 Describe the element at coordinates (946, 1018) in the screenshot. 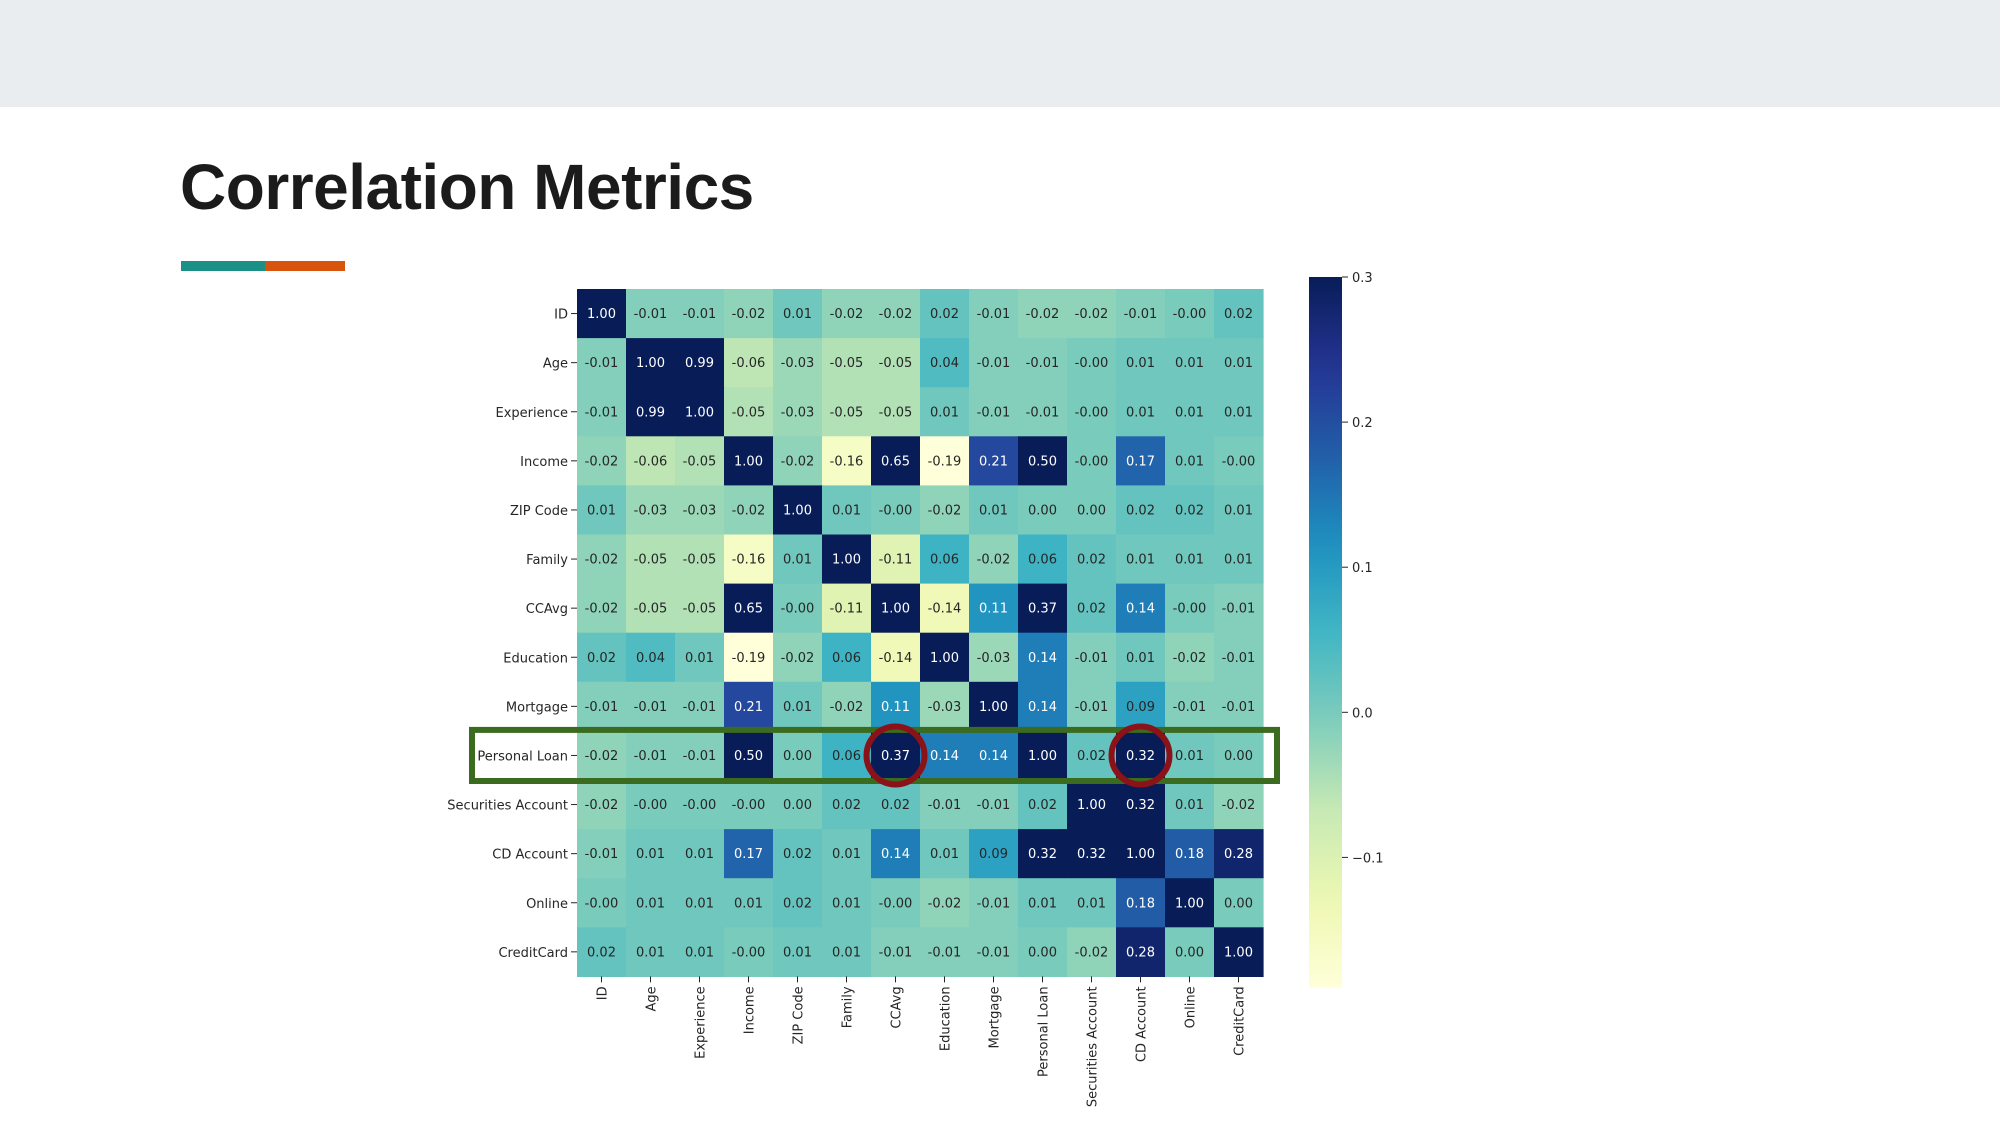

I see `col-label-education: Education` at that location.